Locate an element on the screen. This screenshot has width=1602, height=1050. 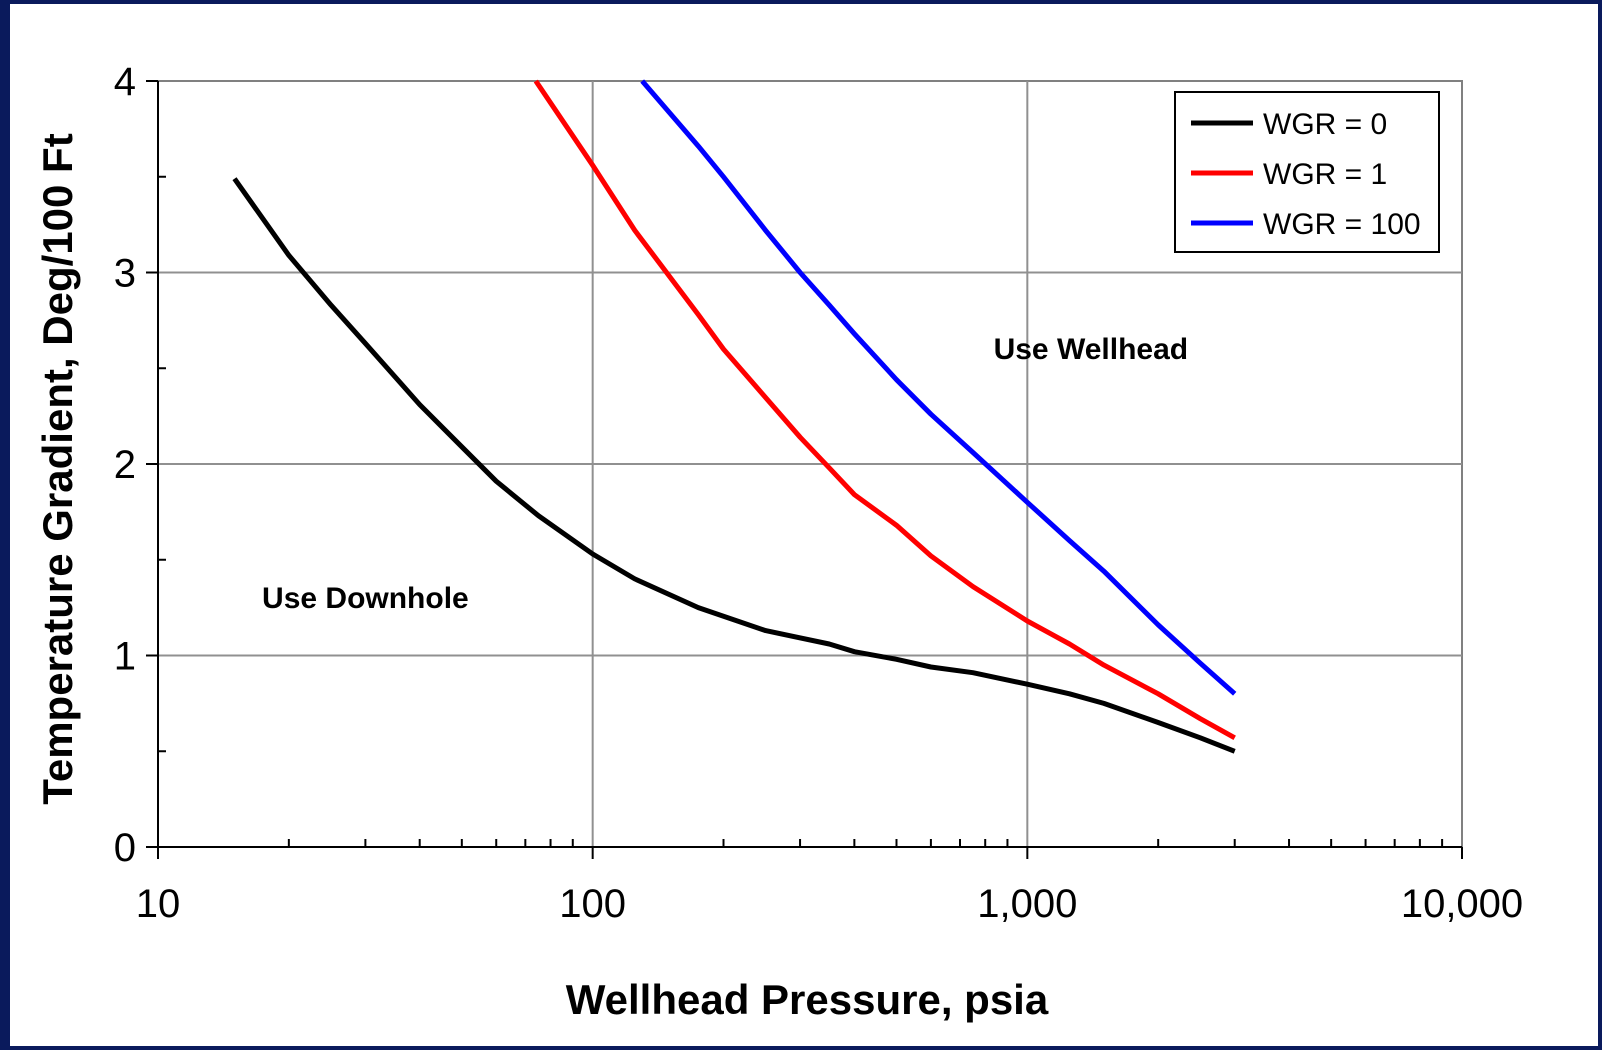
legend-label-2: WGR = 100 is located at coordinates (1342, 224).